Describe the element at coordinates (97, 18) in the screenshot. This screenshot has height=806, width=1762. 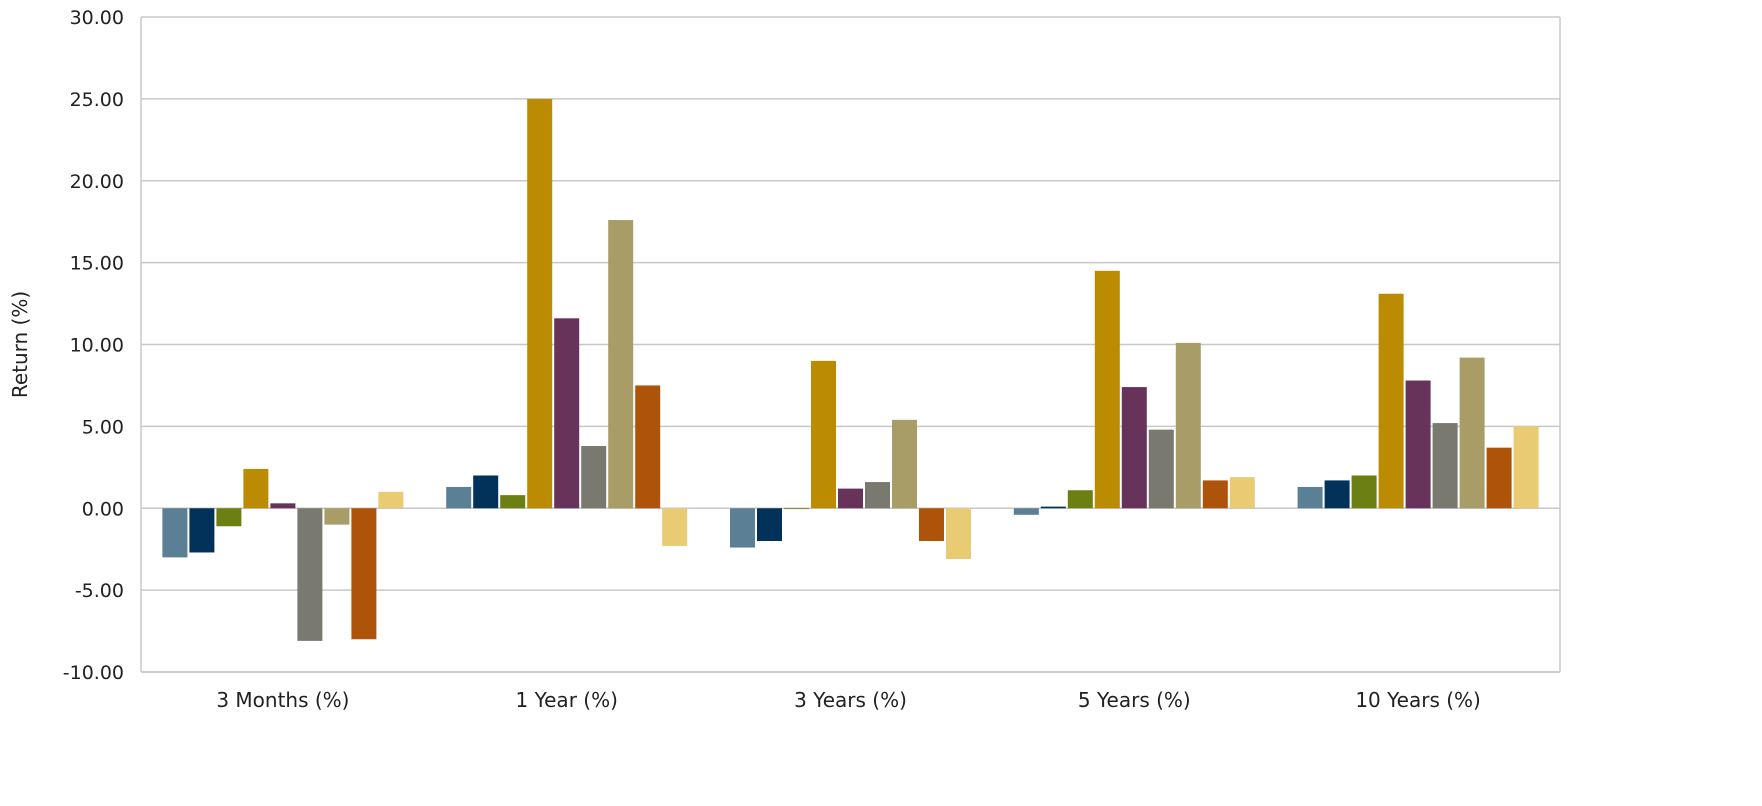
I see `y-tick-label: 30.00` at that location.